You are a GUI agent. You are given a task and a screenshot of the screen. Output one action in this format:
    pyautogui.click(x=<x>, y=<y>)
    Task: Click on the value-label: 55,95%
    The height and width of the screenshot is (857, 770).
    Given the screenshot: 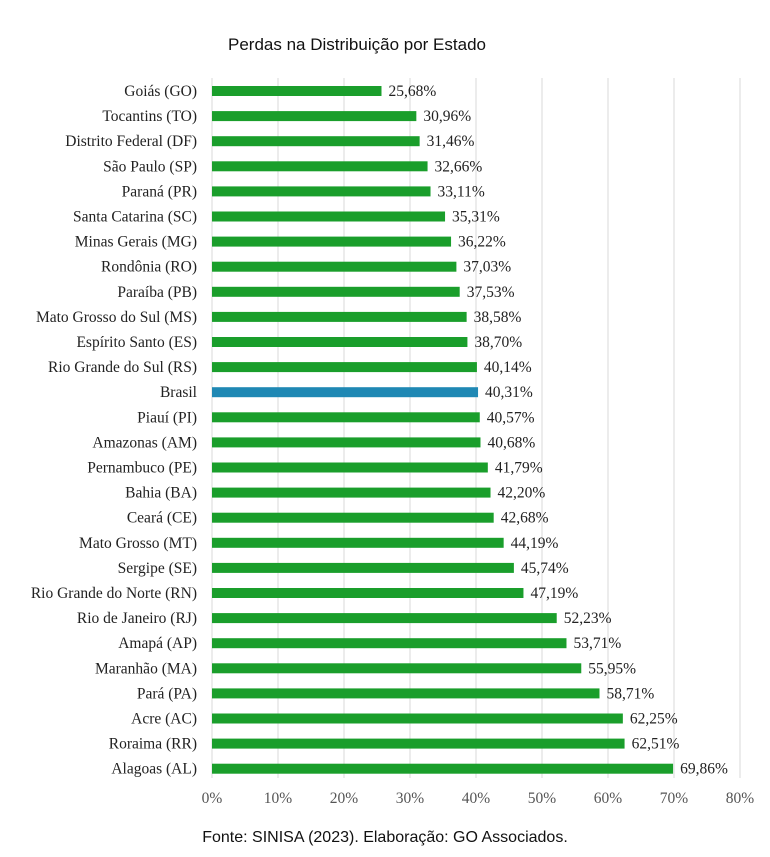 What is the action you would take?
    pyautogui.click(x=612, y=668)
    